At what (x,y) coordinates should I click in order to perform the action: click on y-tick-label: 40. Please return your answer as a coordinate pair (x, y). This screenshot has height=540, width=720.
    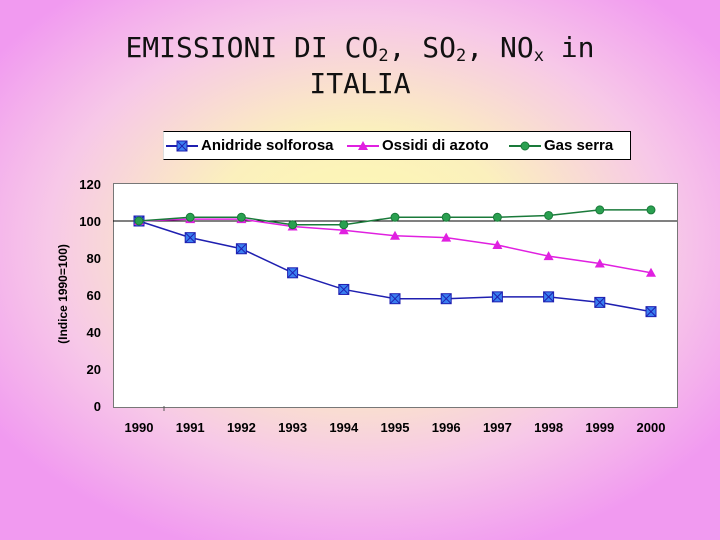
    Looking at the image, I should click on (94, 332).